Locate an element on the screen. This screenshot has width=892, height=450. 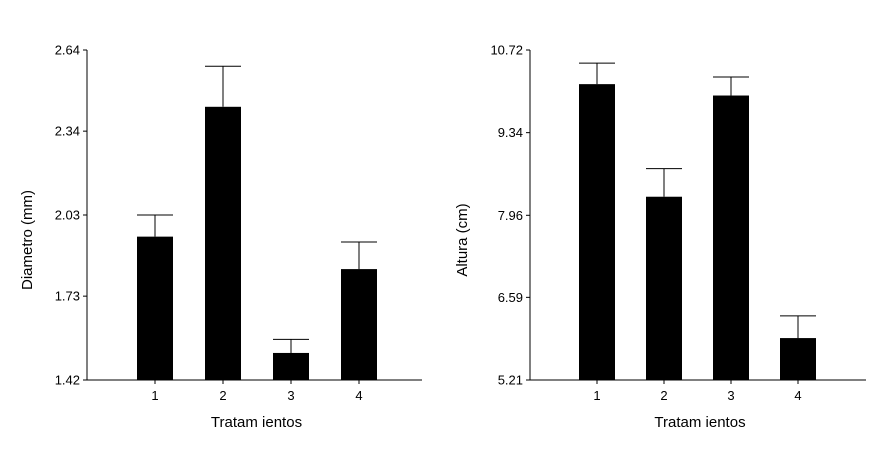
y-tick-label: 7.96 is located at coordinates (510, 215).